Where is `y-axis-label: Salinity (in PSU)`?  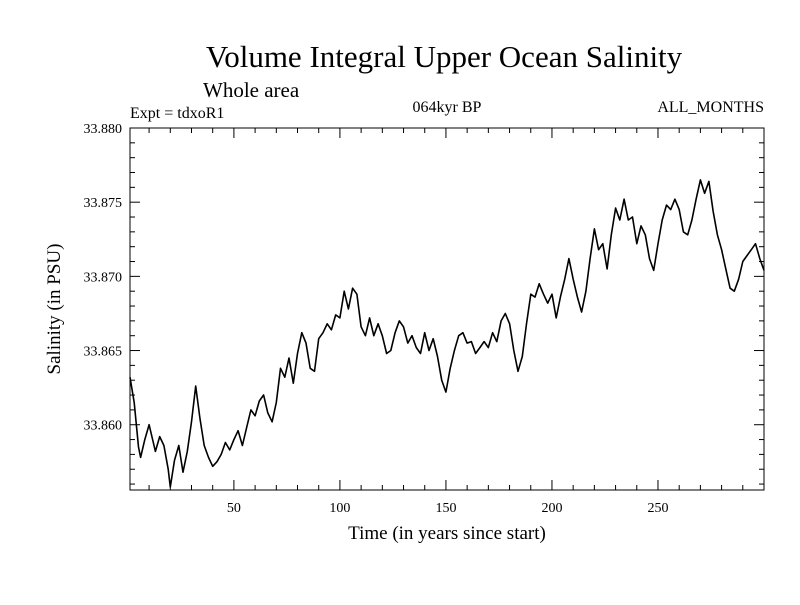 y-axis-label: Salinity (in PSU) is located at coordinates (54, 309).